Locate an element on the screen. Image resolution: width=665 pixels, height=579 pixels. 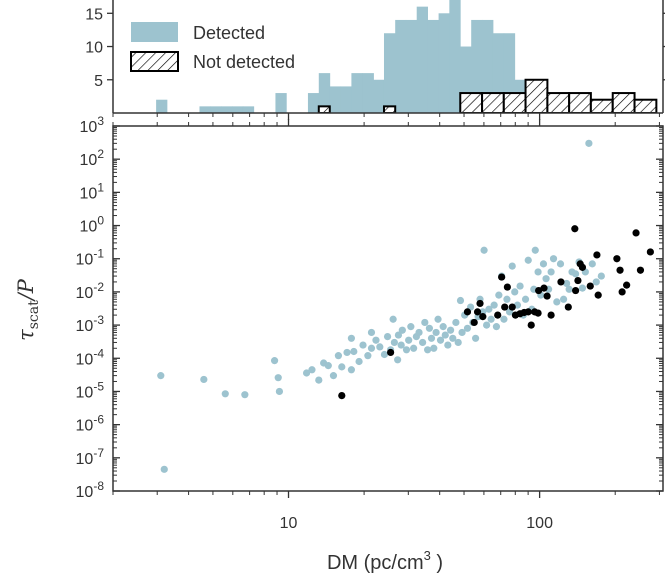
scatter-y-tick-label: 10⁻² is located at coordinates (90, 291).